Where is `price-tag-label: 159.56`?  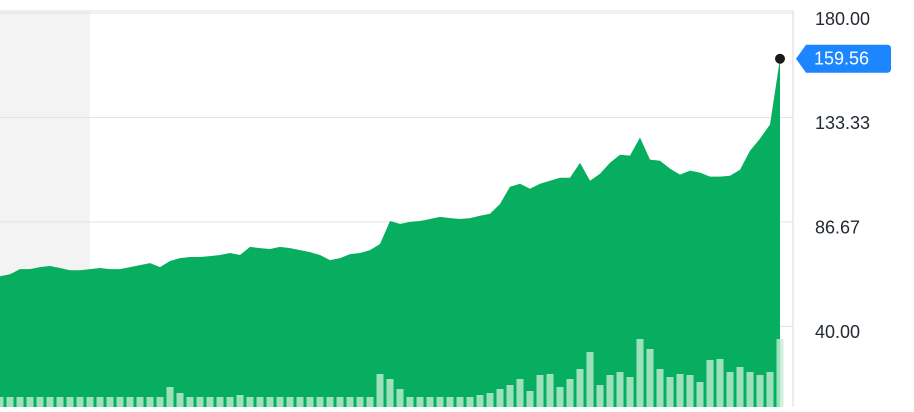 price-tag-label: 159.56 is located at coordinates (841, 59).